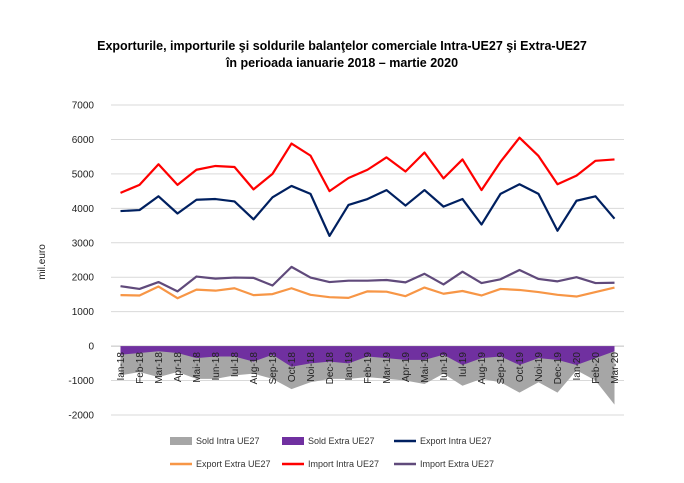  What do you see at coordinates (83, 312) in the screenshot?
I see `y-tick-label: 1000` at bounding box center [83, 312].